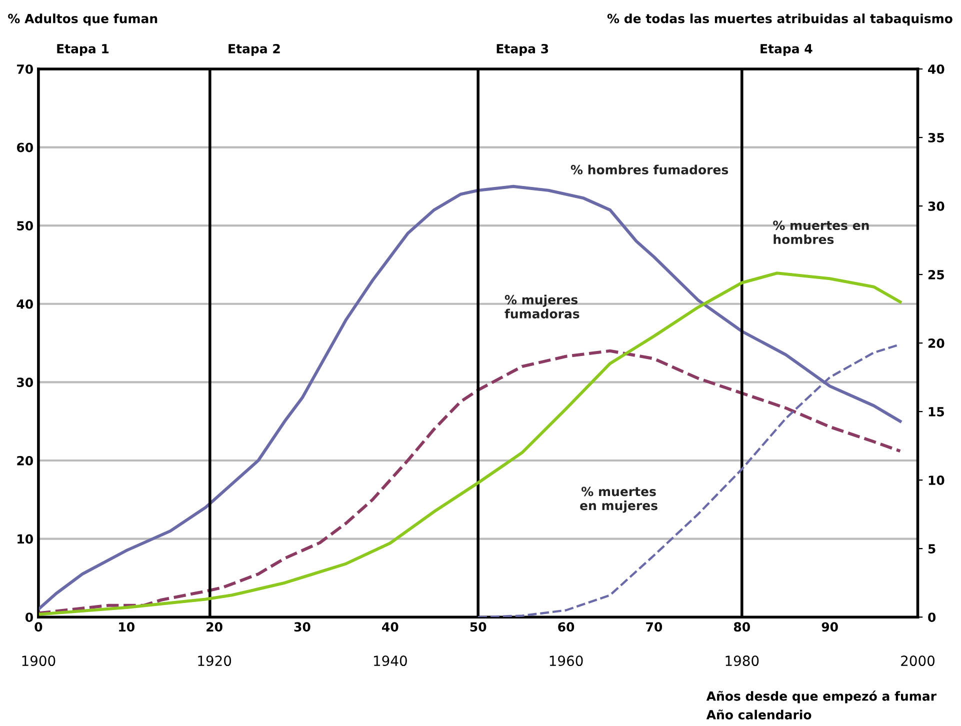 This screenshot has height=726, width=961. I want to click on x-tick-label: 70, so click(654, 627).